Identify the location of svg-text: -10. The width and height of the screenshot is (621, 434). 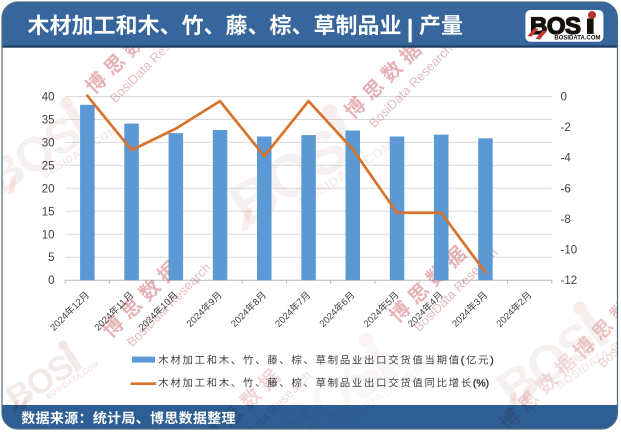
(569, 251).